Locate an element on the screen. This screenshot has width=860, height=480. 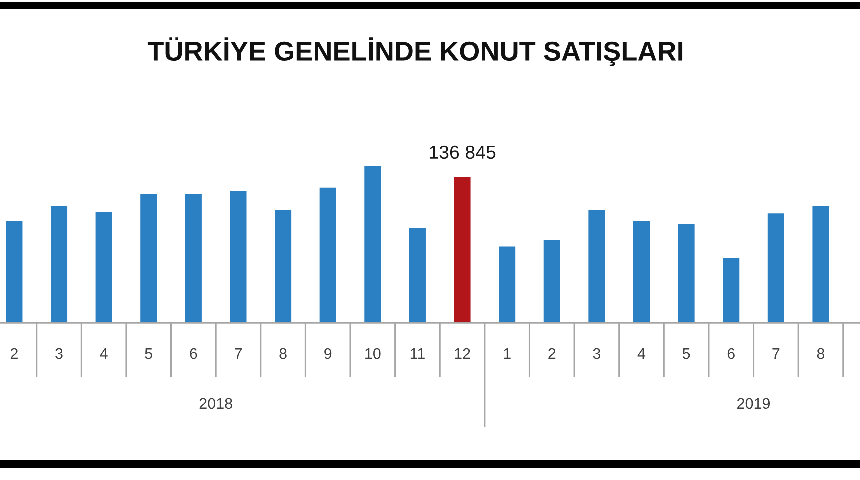
data-label: 136 845 is located at coordinates (463, 153).